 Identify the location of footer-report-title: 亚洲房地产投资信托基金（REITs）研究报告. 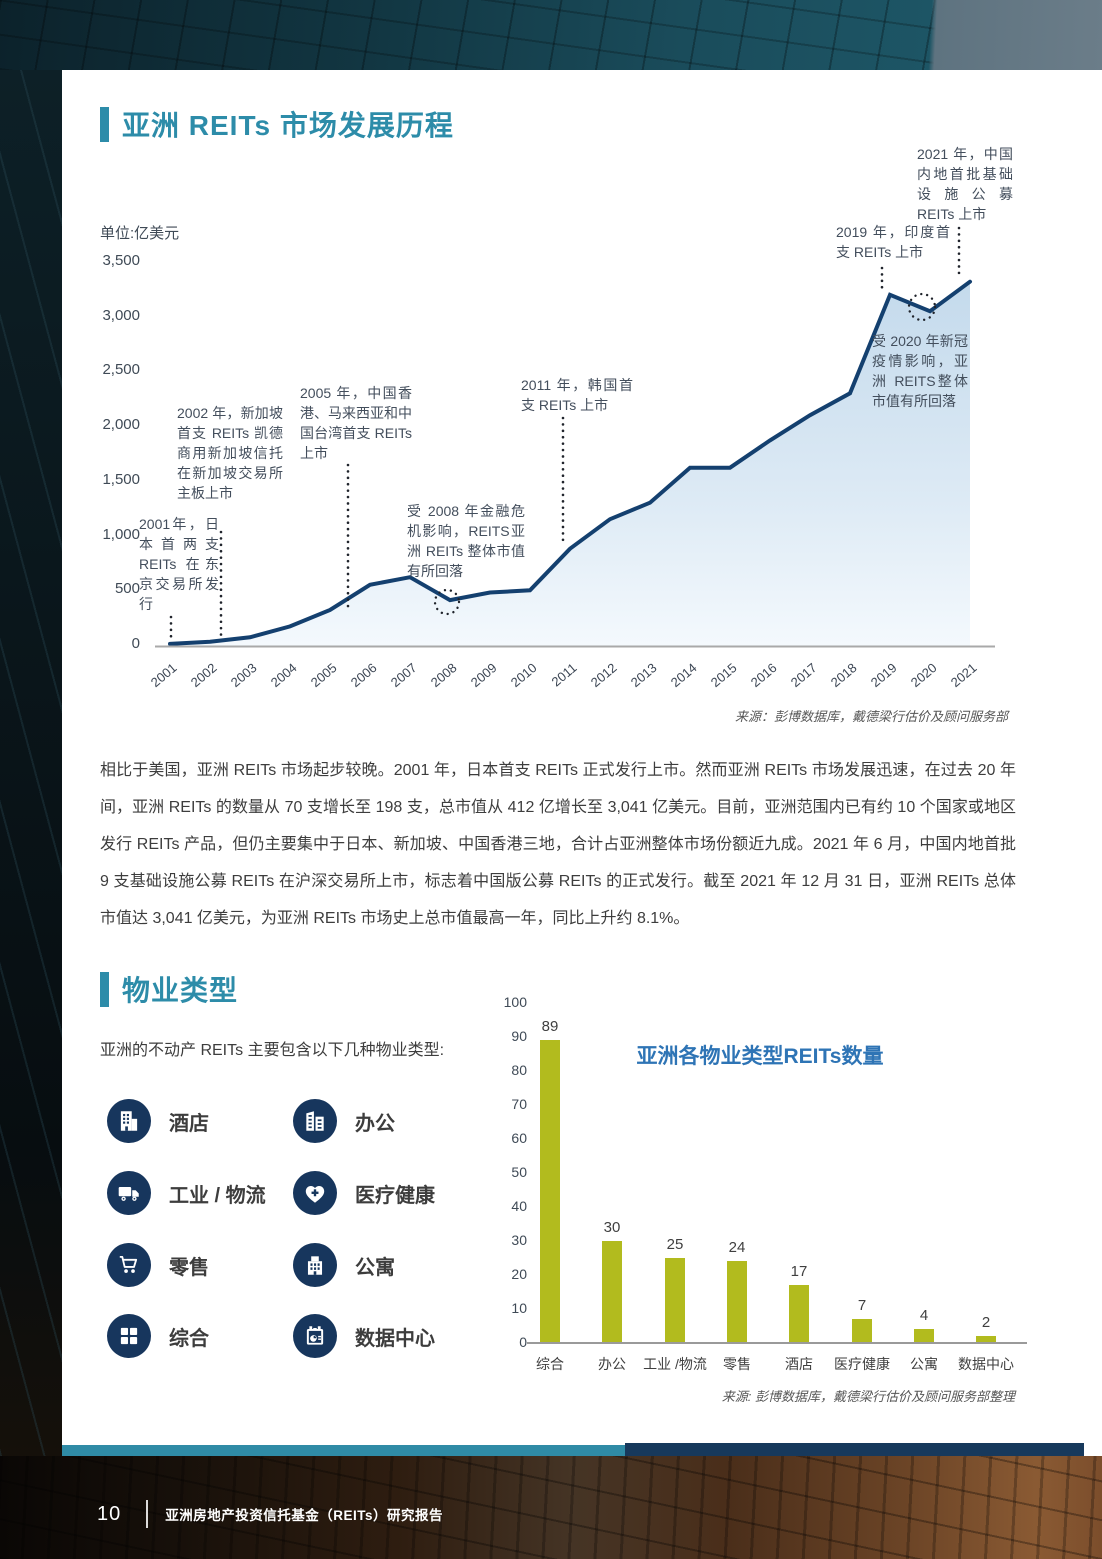
(304, 1515).